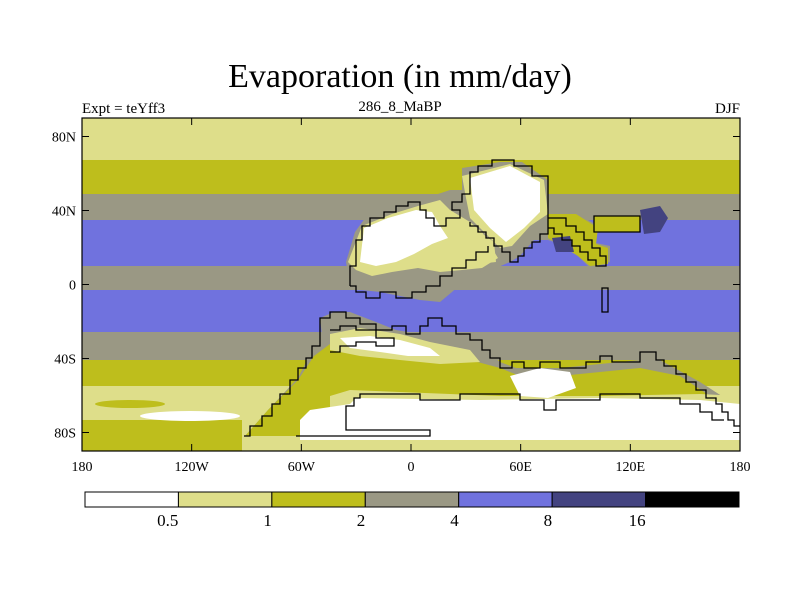 The image size is (800, 600). Describe the element at coordinates (631, 467) in the screenshot. I see `x-tick-label: 120E` at that location.